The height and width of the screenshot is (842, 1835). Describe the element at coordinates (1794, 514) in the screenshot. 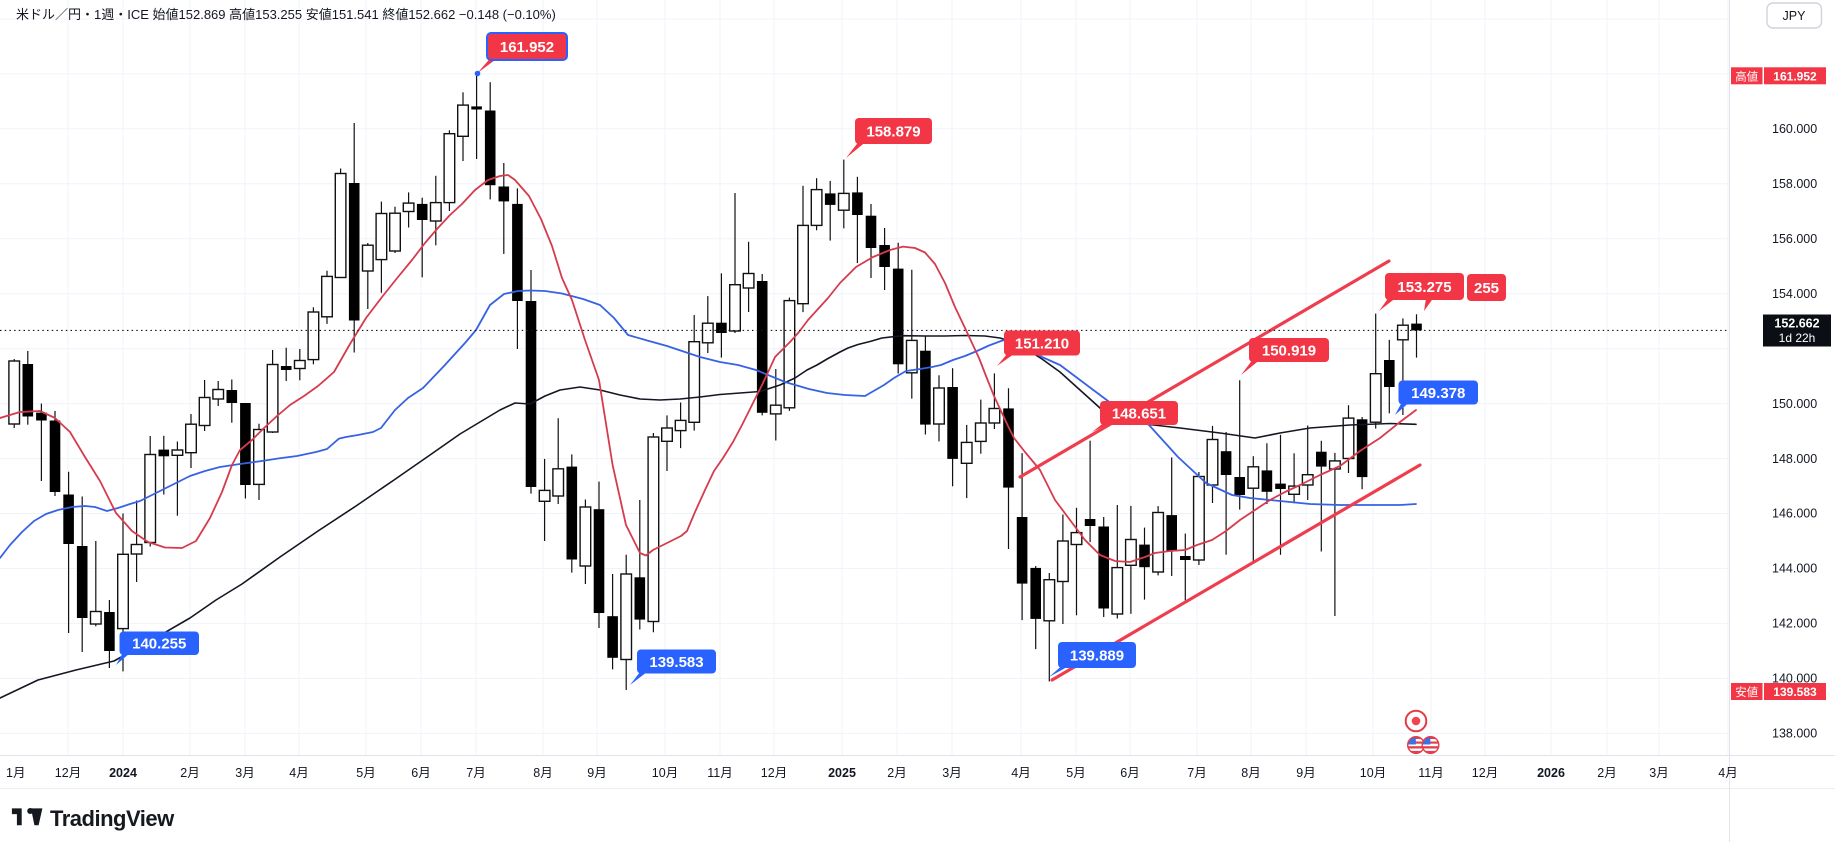

I see `svg-text: 146.000` at that location.